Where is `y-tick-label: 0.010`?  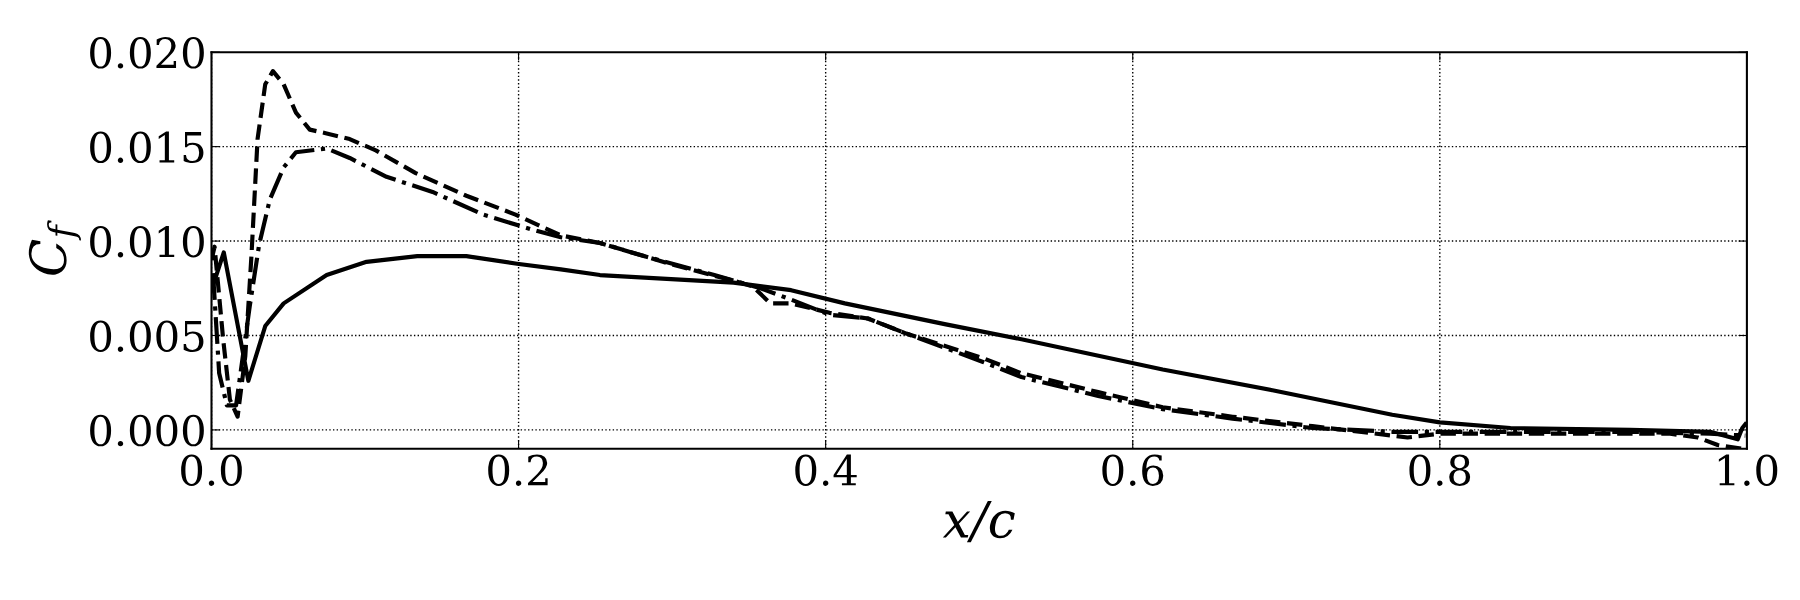 y-tick-label: 0.010 is located at coordinates (147, 241).